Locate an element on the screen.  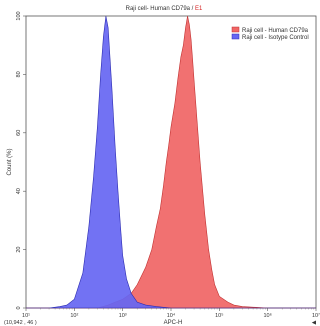
y-tick-label: 100 is located at coordinates (19, 15).